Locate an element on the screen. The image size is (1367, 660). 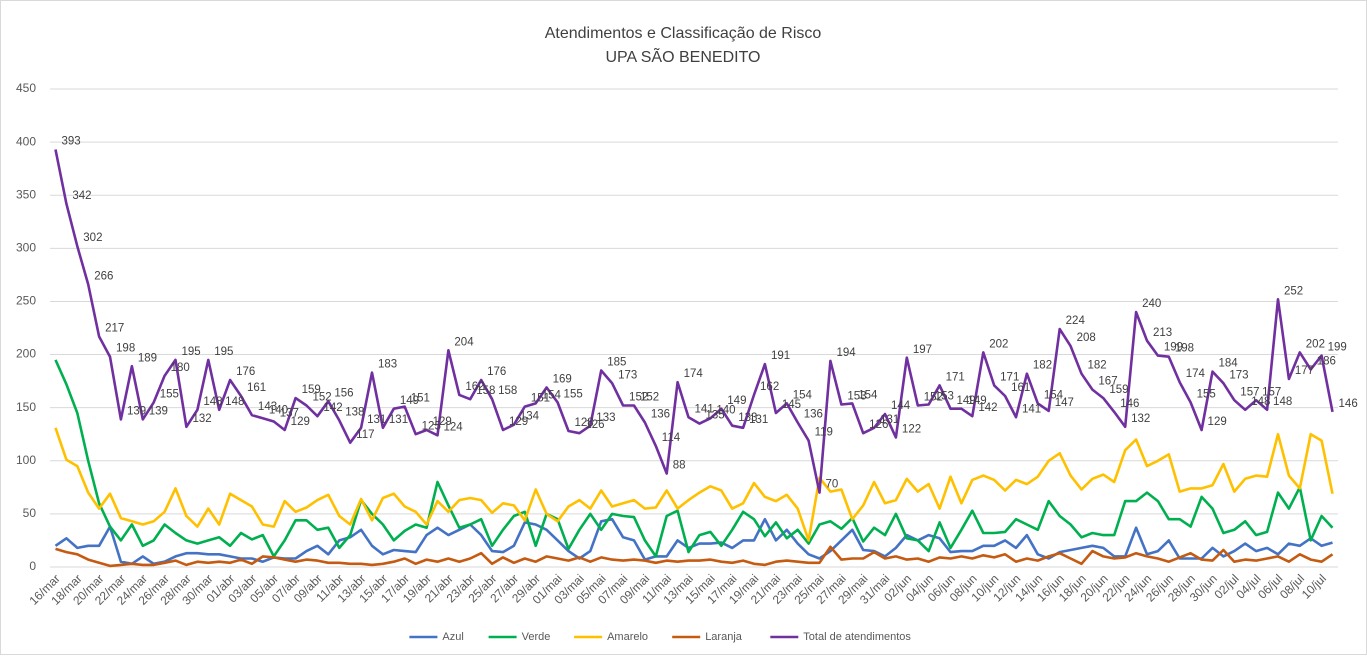
data-label: 114 is located at coordinates (671, 438).